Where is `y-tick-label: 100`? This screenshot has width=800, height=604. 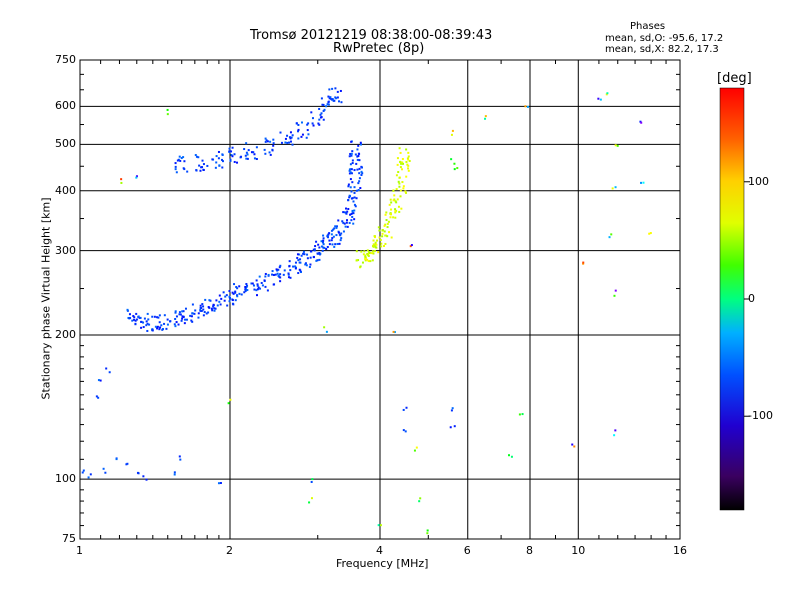
y-tick-label: 100 is located at coordinates (65, 479).